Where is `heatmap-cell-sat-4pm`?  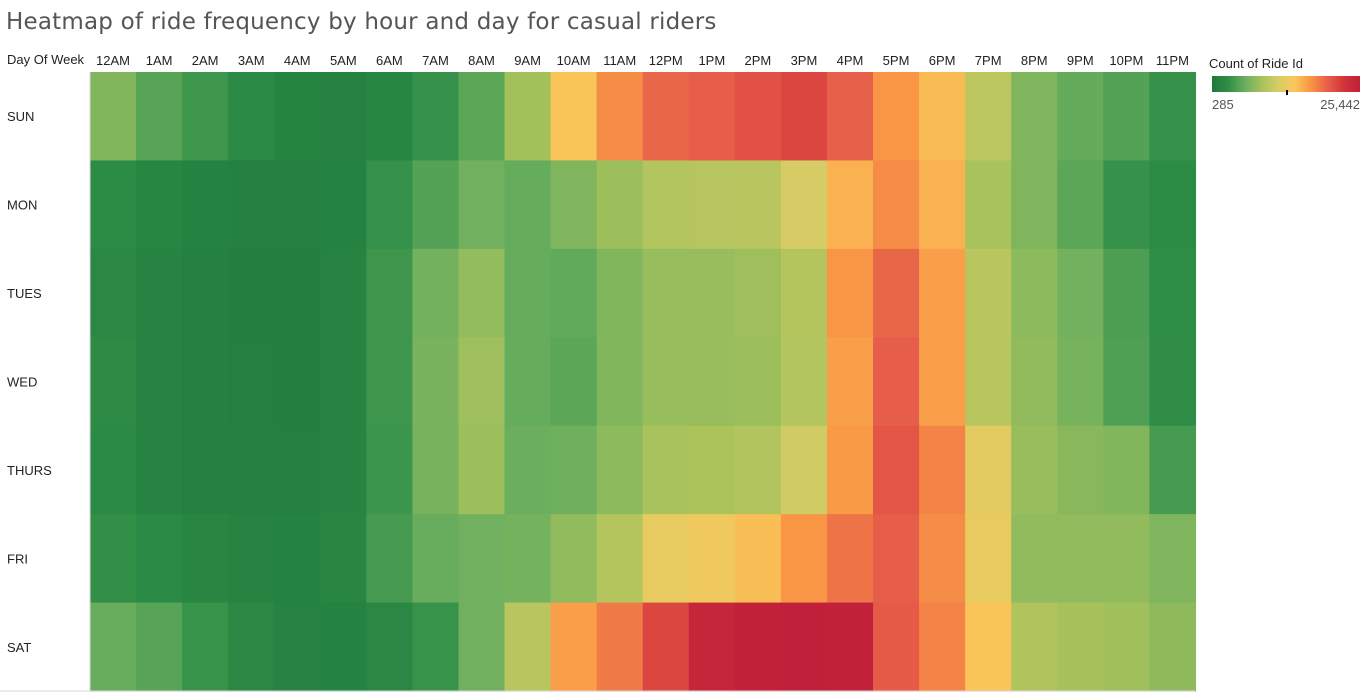
heatmap-cell-sat-4pm is located at coordinates (850, 647).